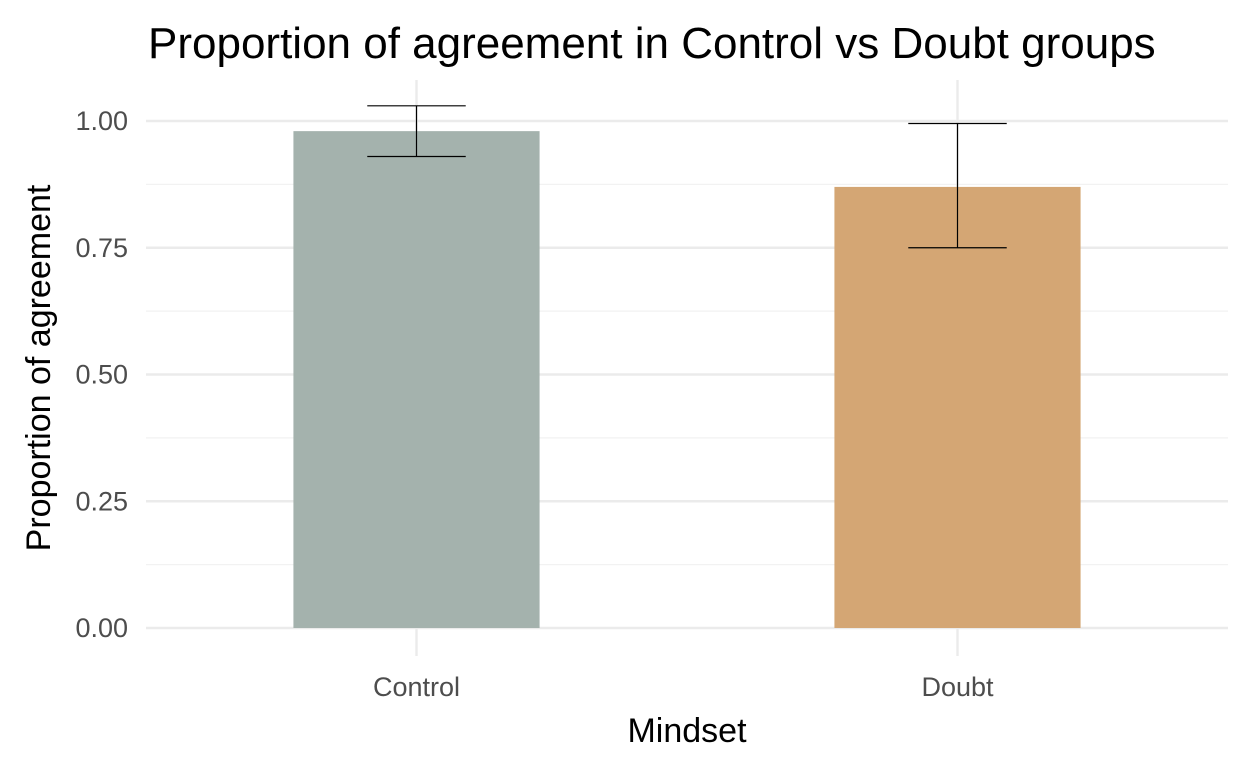  Describe the element at coordinates (683, 687) in the screenshot. I see `x-axis-ticks: Control Doubt` at that location.